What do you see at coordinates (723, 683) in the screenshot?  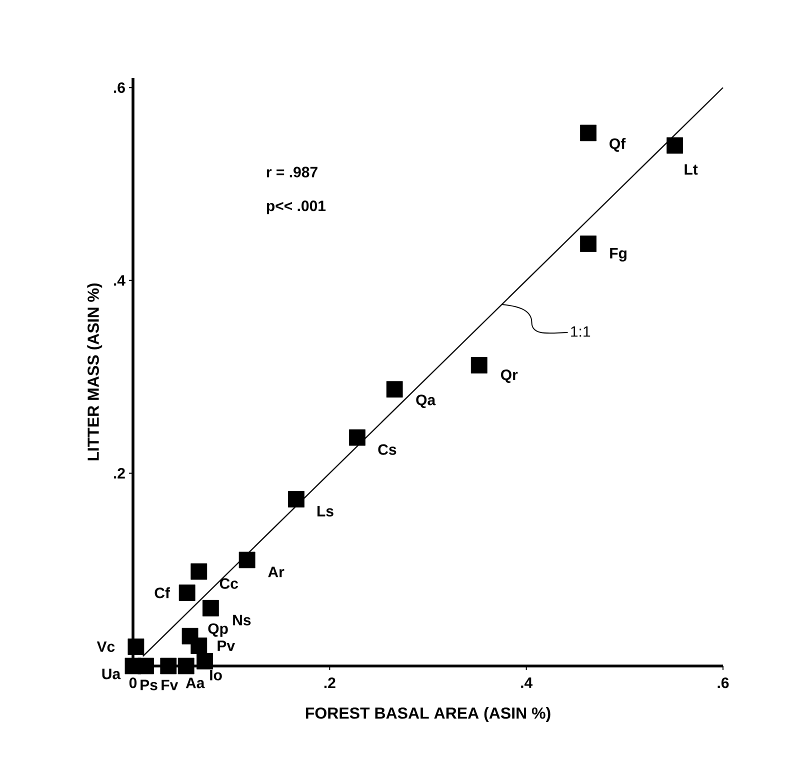 I see `x-tick-label: .6` at bounding box center [723, 683].